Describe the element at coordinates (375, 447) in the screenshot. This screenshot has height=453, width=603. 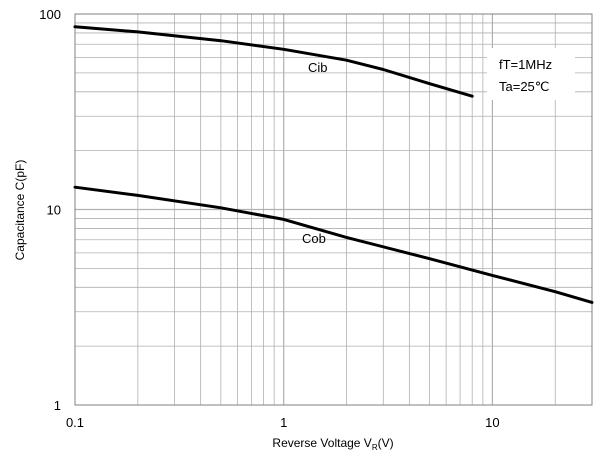
I see `x-axis-label-subscript: R` at that location.